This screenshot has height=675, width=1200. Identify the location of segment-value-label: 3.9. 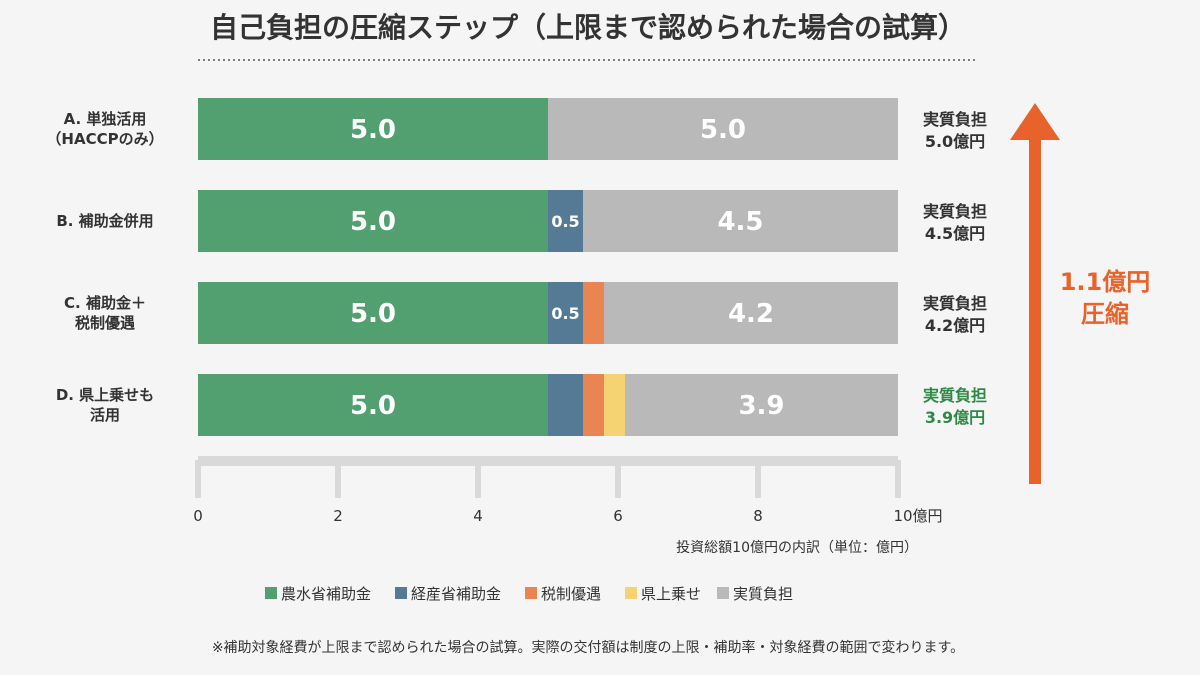
(761, 406).